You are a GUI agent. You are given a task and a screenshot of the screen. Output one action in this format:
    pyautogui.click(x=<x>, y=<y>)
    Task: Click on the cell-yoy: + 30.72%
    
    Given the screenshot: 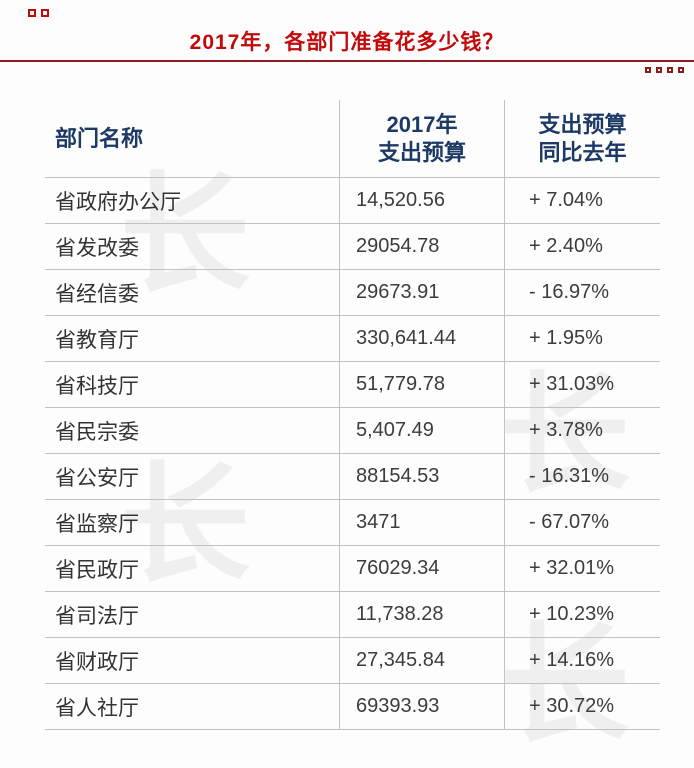 What is the action you would take?
    pyautogui.click(x=572, y=706)
    